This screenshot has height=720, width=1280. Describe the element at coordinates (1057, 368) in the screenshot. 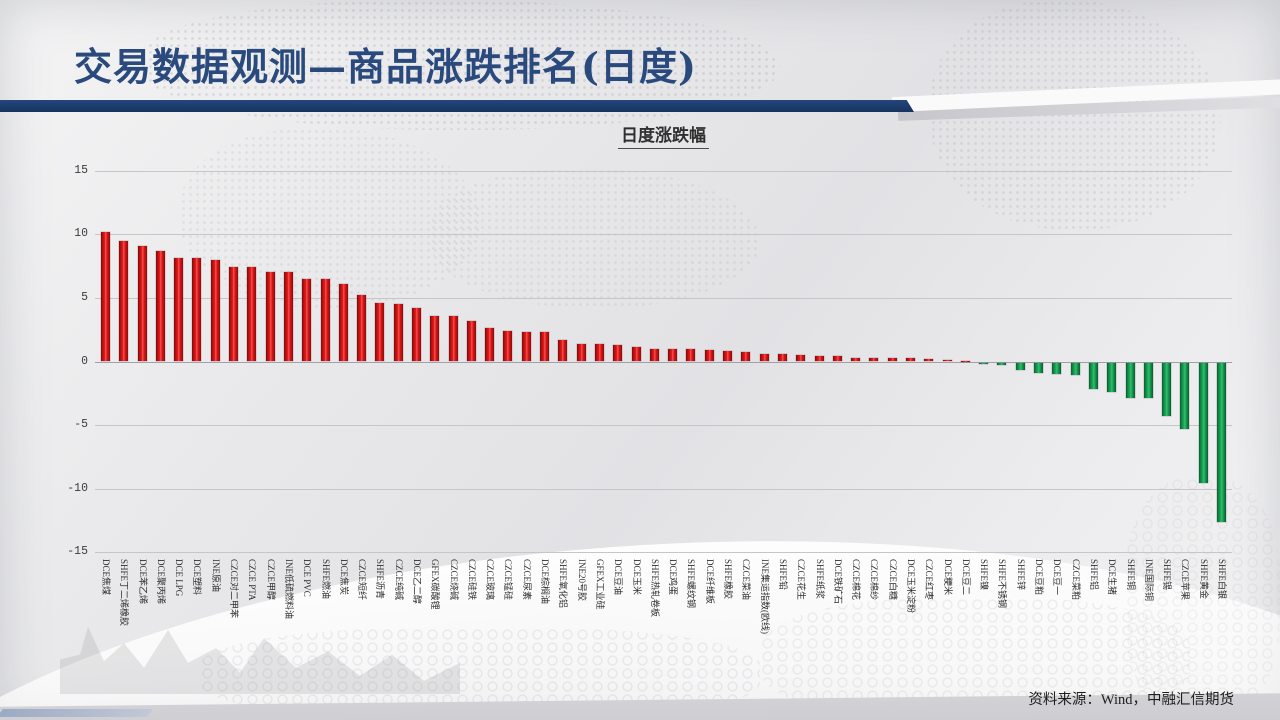

I see `bar-DCE豆一` at that location.